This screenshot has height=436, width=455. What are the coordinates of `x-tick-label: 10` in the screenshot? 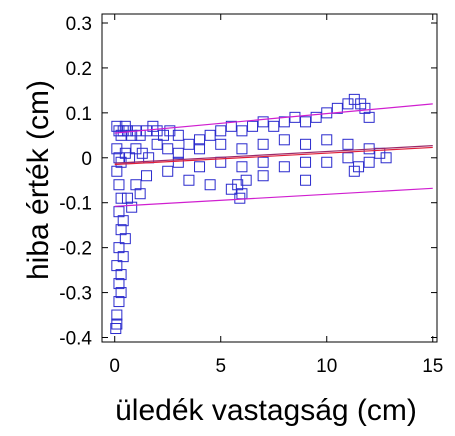 It's located at (326, 366).